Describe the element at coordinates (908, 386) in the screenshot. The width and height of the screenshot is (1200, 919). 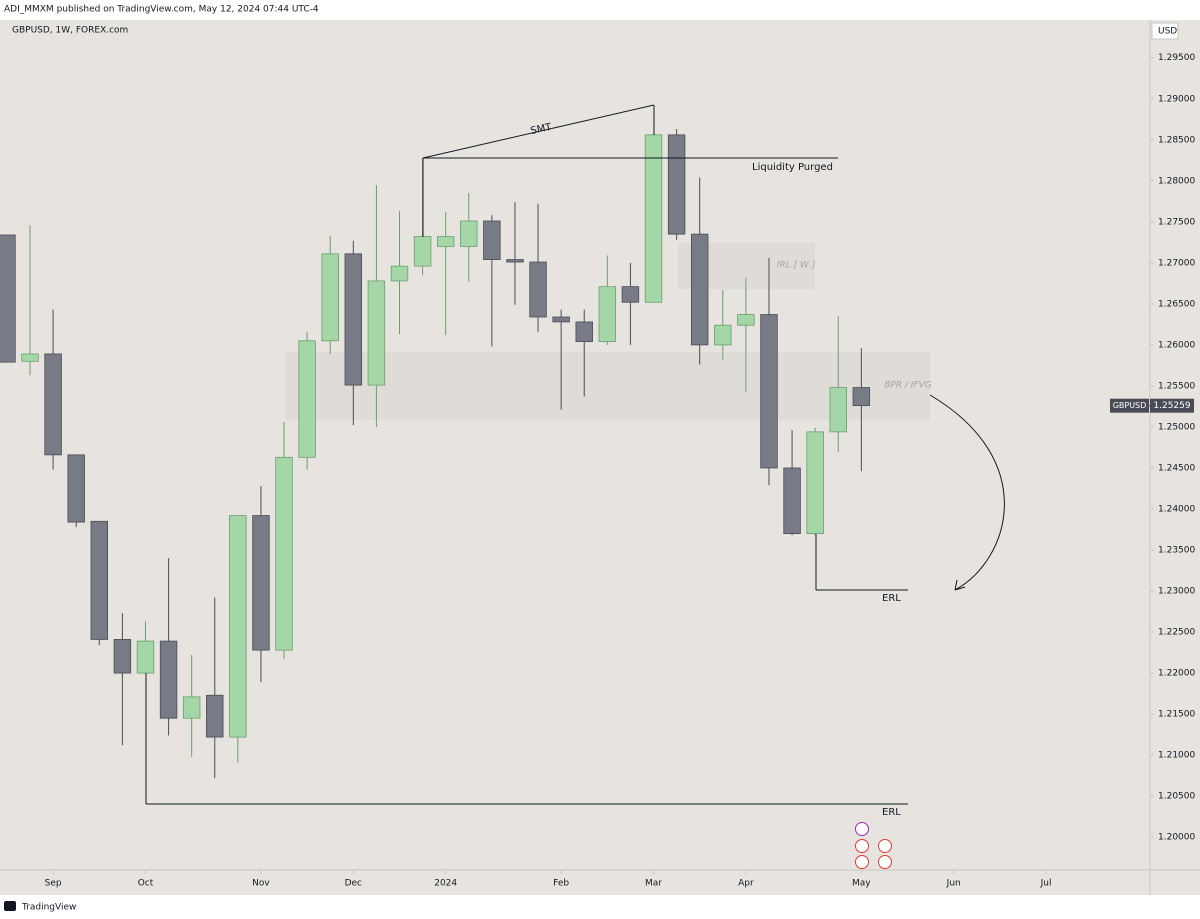
I see `annotation: BPR / IFVG` at that location.